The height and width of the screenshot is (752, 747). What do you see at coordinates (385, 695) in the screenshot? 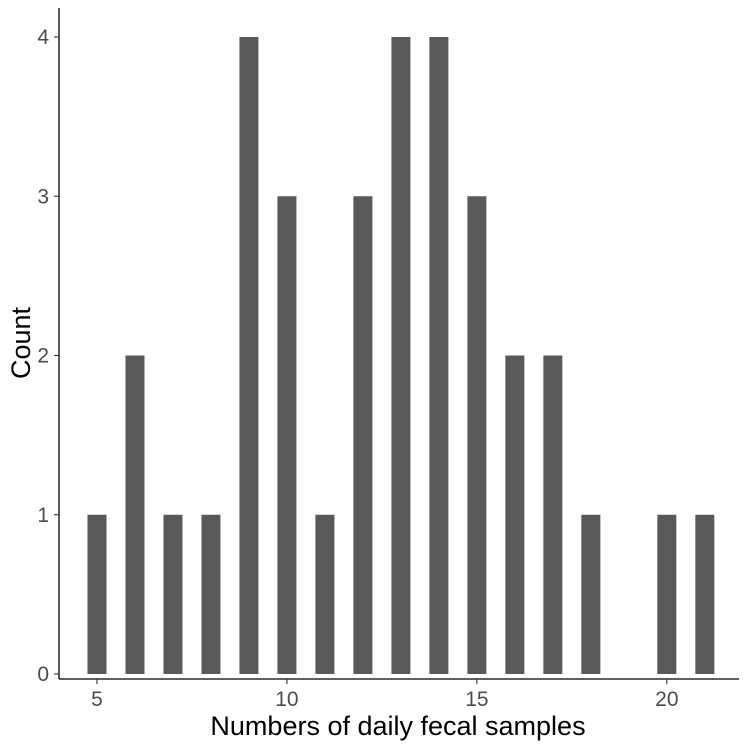
I see `x-ticks: 5 10 15 20` at bounding box center [385, 695].